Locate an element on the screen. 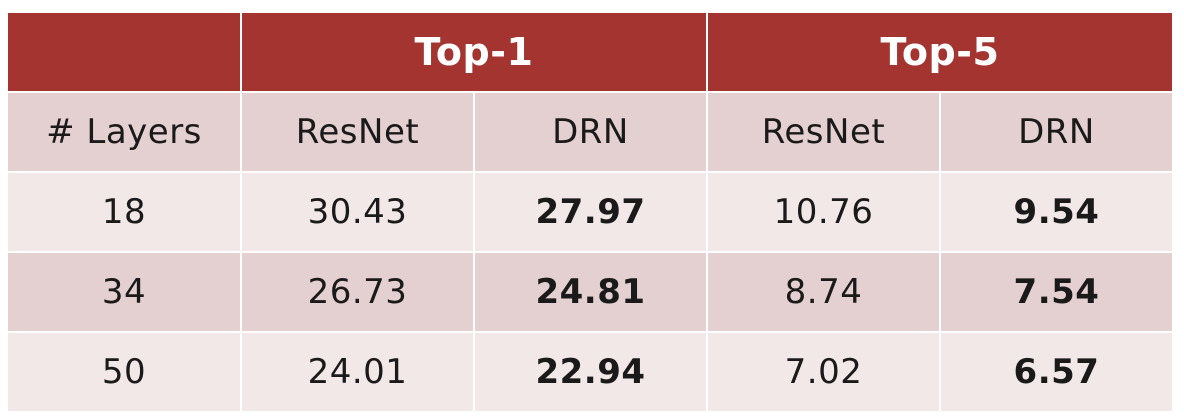 The height and width of the screenshot is (419, 1184). col-header-top5-drn: DRN is located at coordinates (1056, 132).